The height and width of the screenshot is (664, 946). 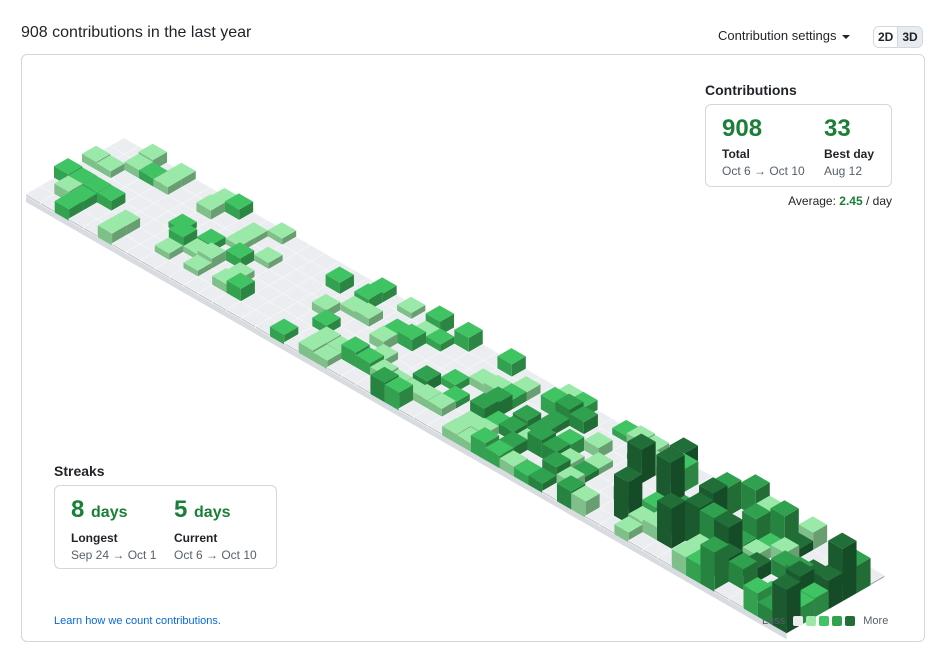 What do you see at coordinates (886, 37) in the screenshot?
I see `view-2d-button: 2D` at bounding box center [886, 37].